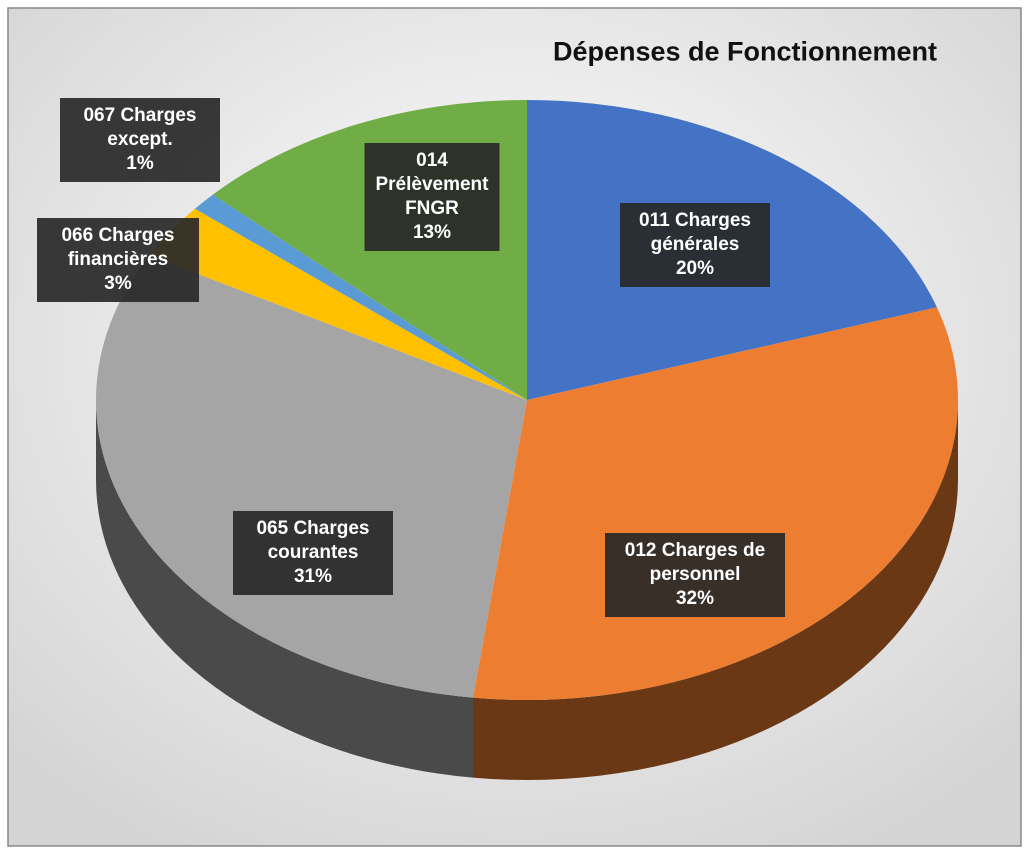  I want to click on data-label-name: 012 Charges de personnel, so click(695, 562).